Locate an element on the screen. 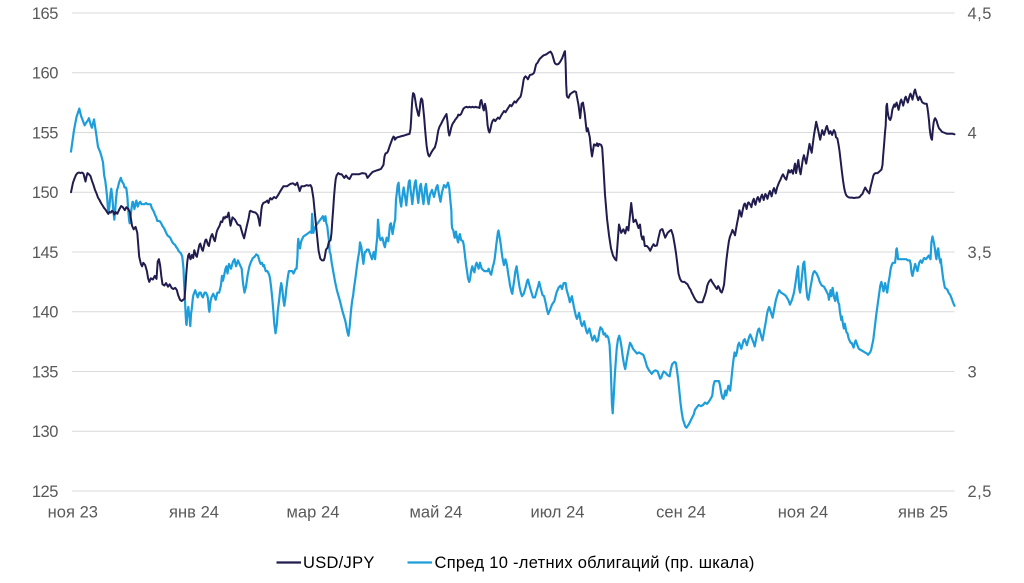 This screenshot has height=583, width=1024. svg-text: 150 is located at coordinates (45, 193).